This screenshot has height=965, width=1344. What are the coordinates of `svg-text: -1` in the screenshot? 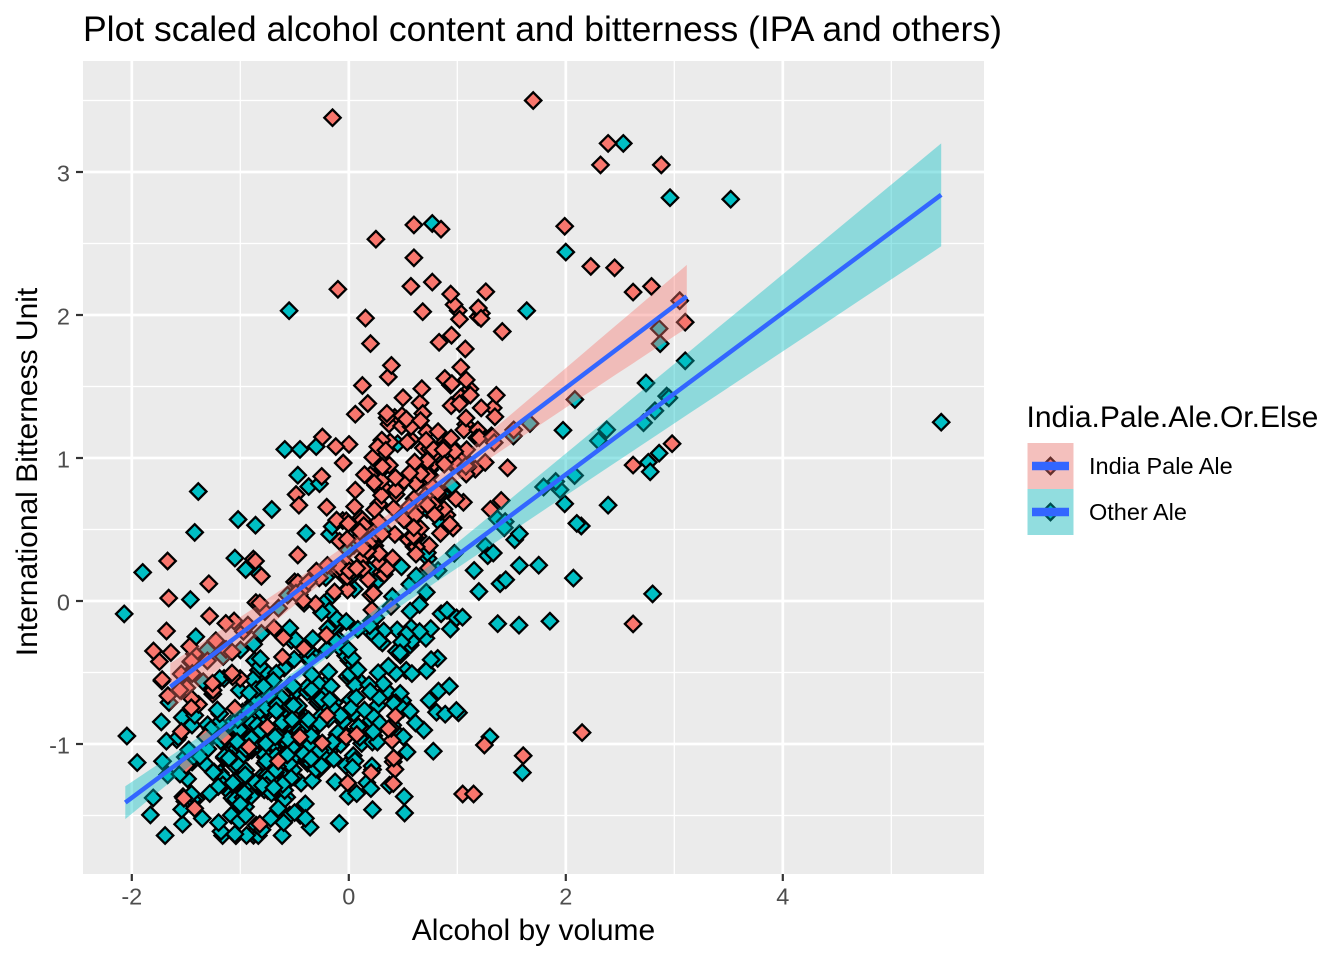 It's located at (59, 746).